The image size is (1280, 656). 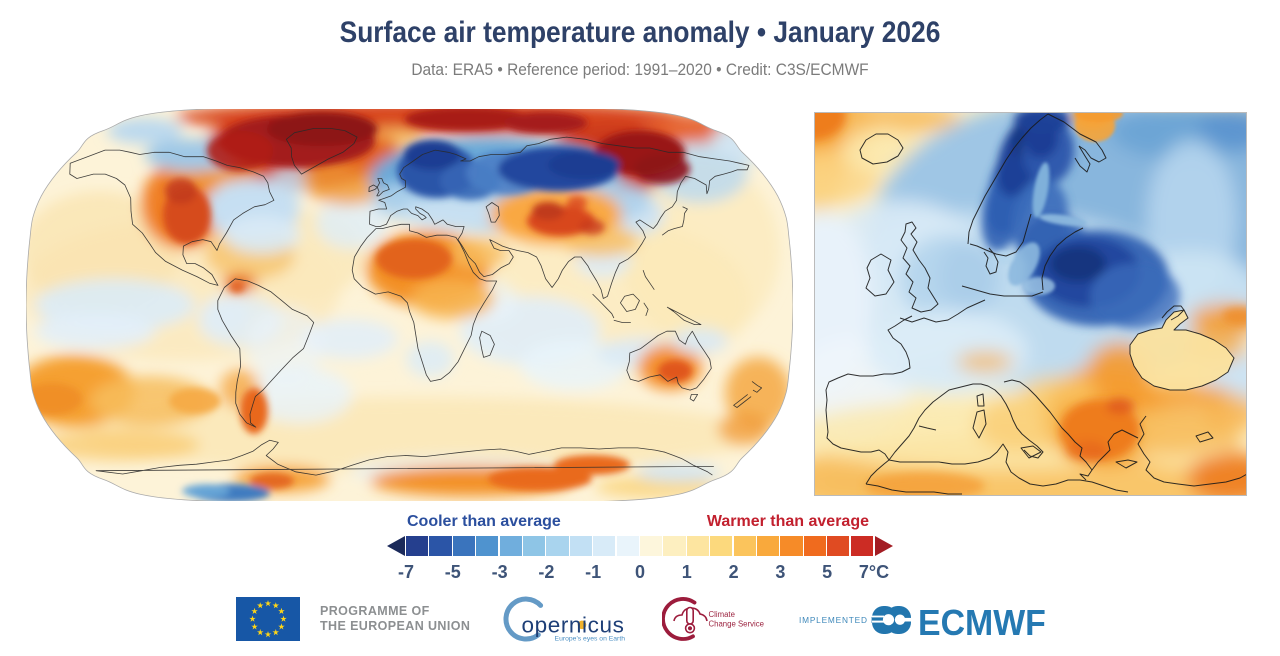 What do you see at coordinates (736, 624) in the screenshot?
I see `svg-text: Change Service` at bounding box center [736, 624].